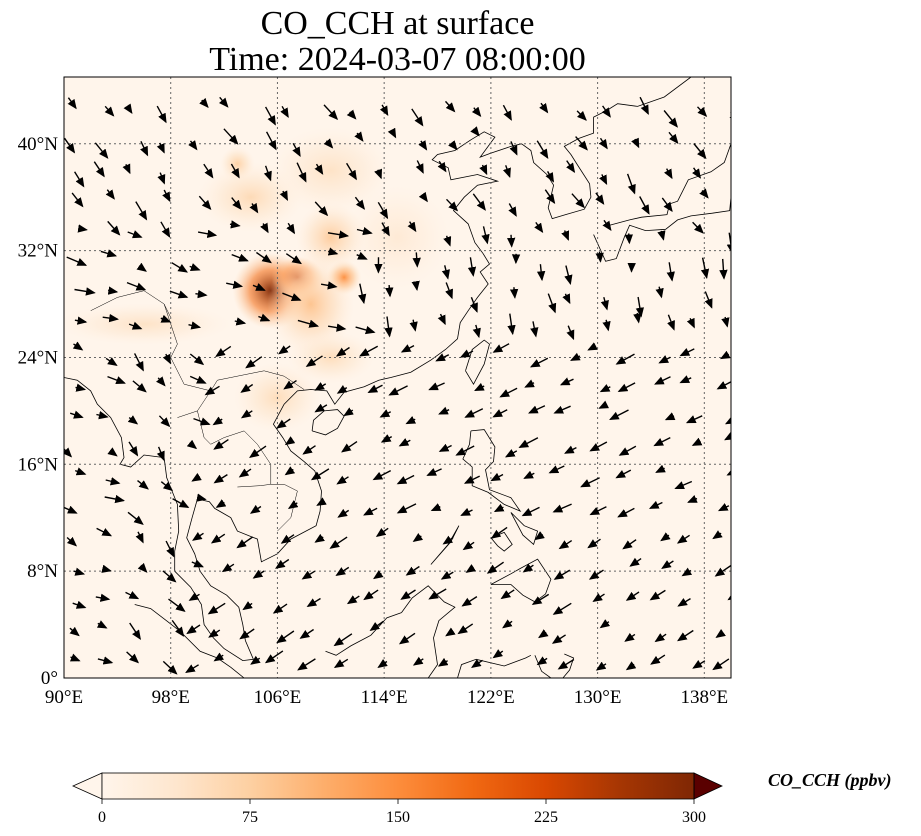  I want to click on concentration-plume, so click(331, 237).